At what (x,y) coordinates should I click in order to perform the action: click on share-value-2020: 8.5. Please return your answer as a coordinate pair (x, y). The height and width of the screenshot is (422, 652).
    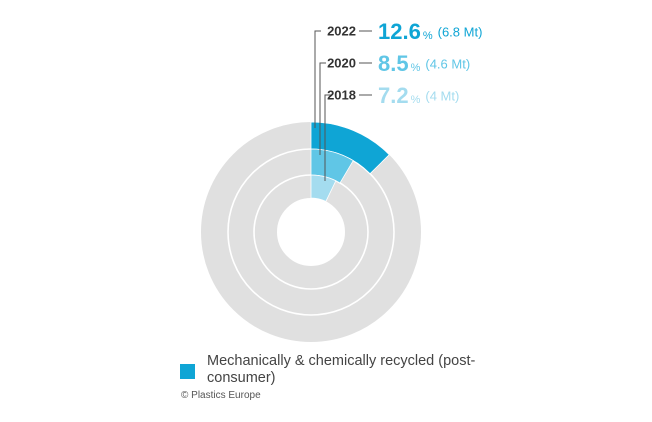
    Looking at the image, I should click on (393, 63).